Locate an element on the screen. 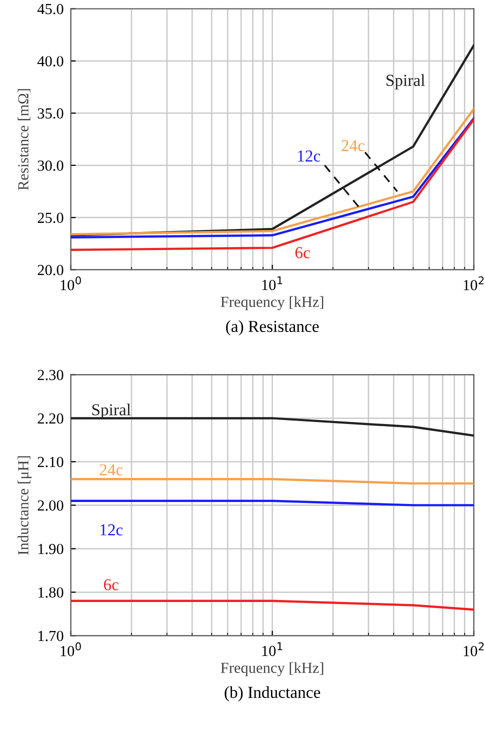 The height and width of the screenshot is (729, 485). y-tick-label: 20.0 is located at coordinates (51, 270).